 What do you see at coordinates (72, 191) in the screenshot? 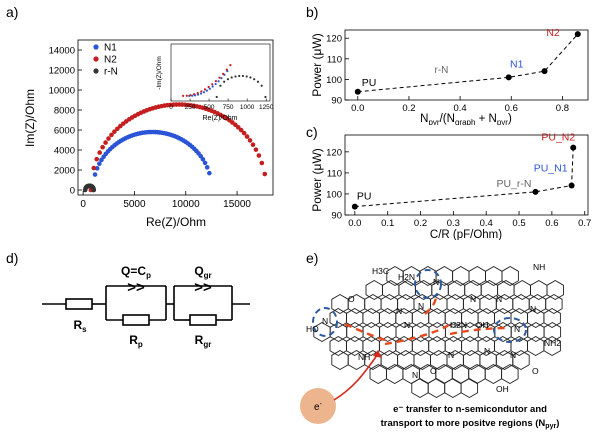
I see `y-tick-label: 0` at bounding box center [72, 191].